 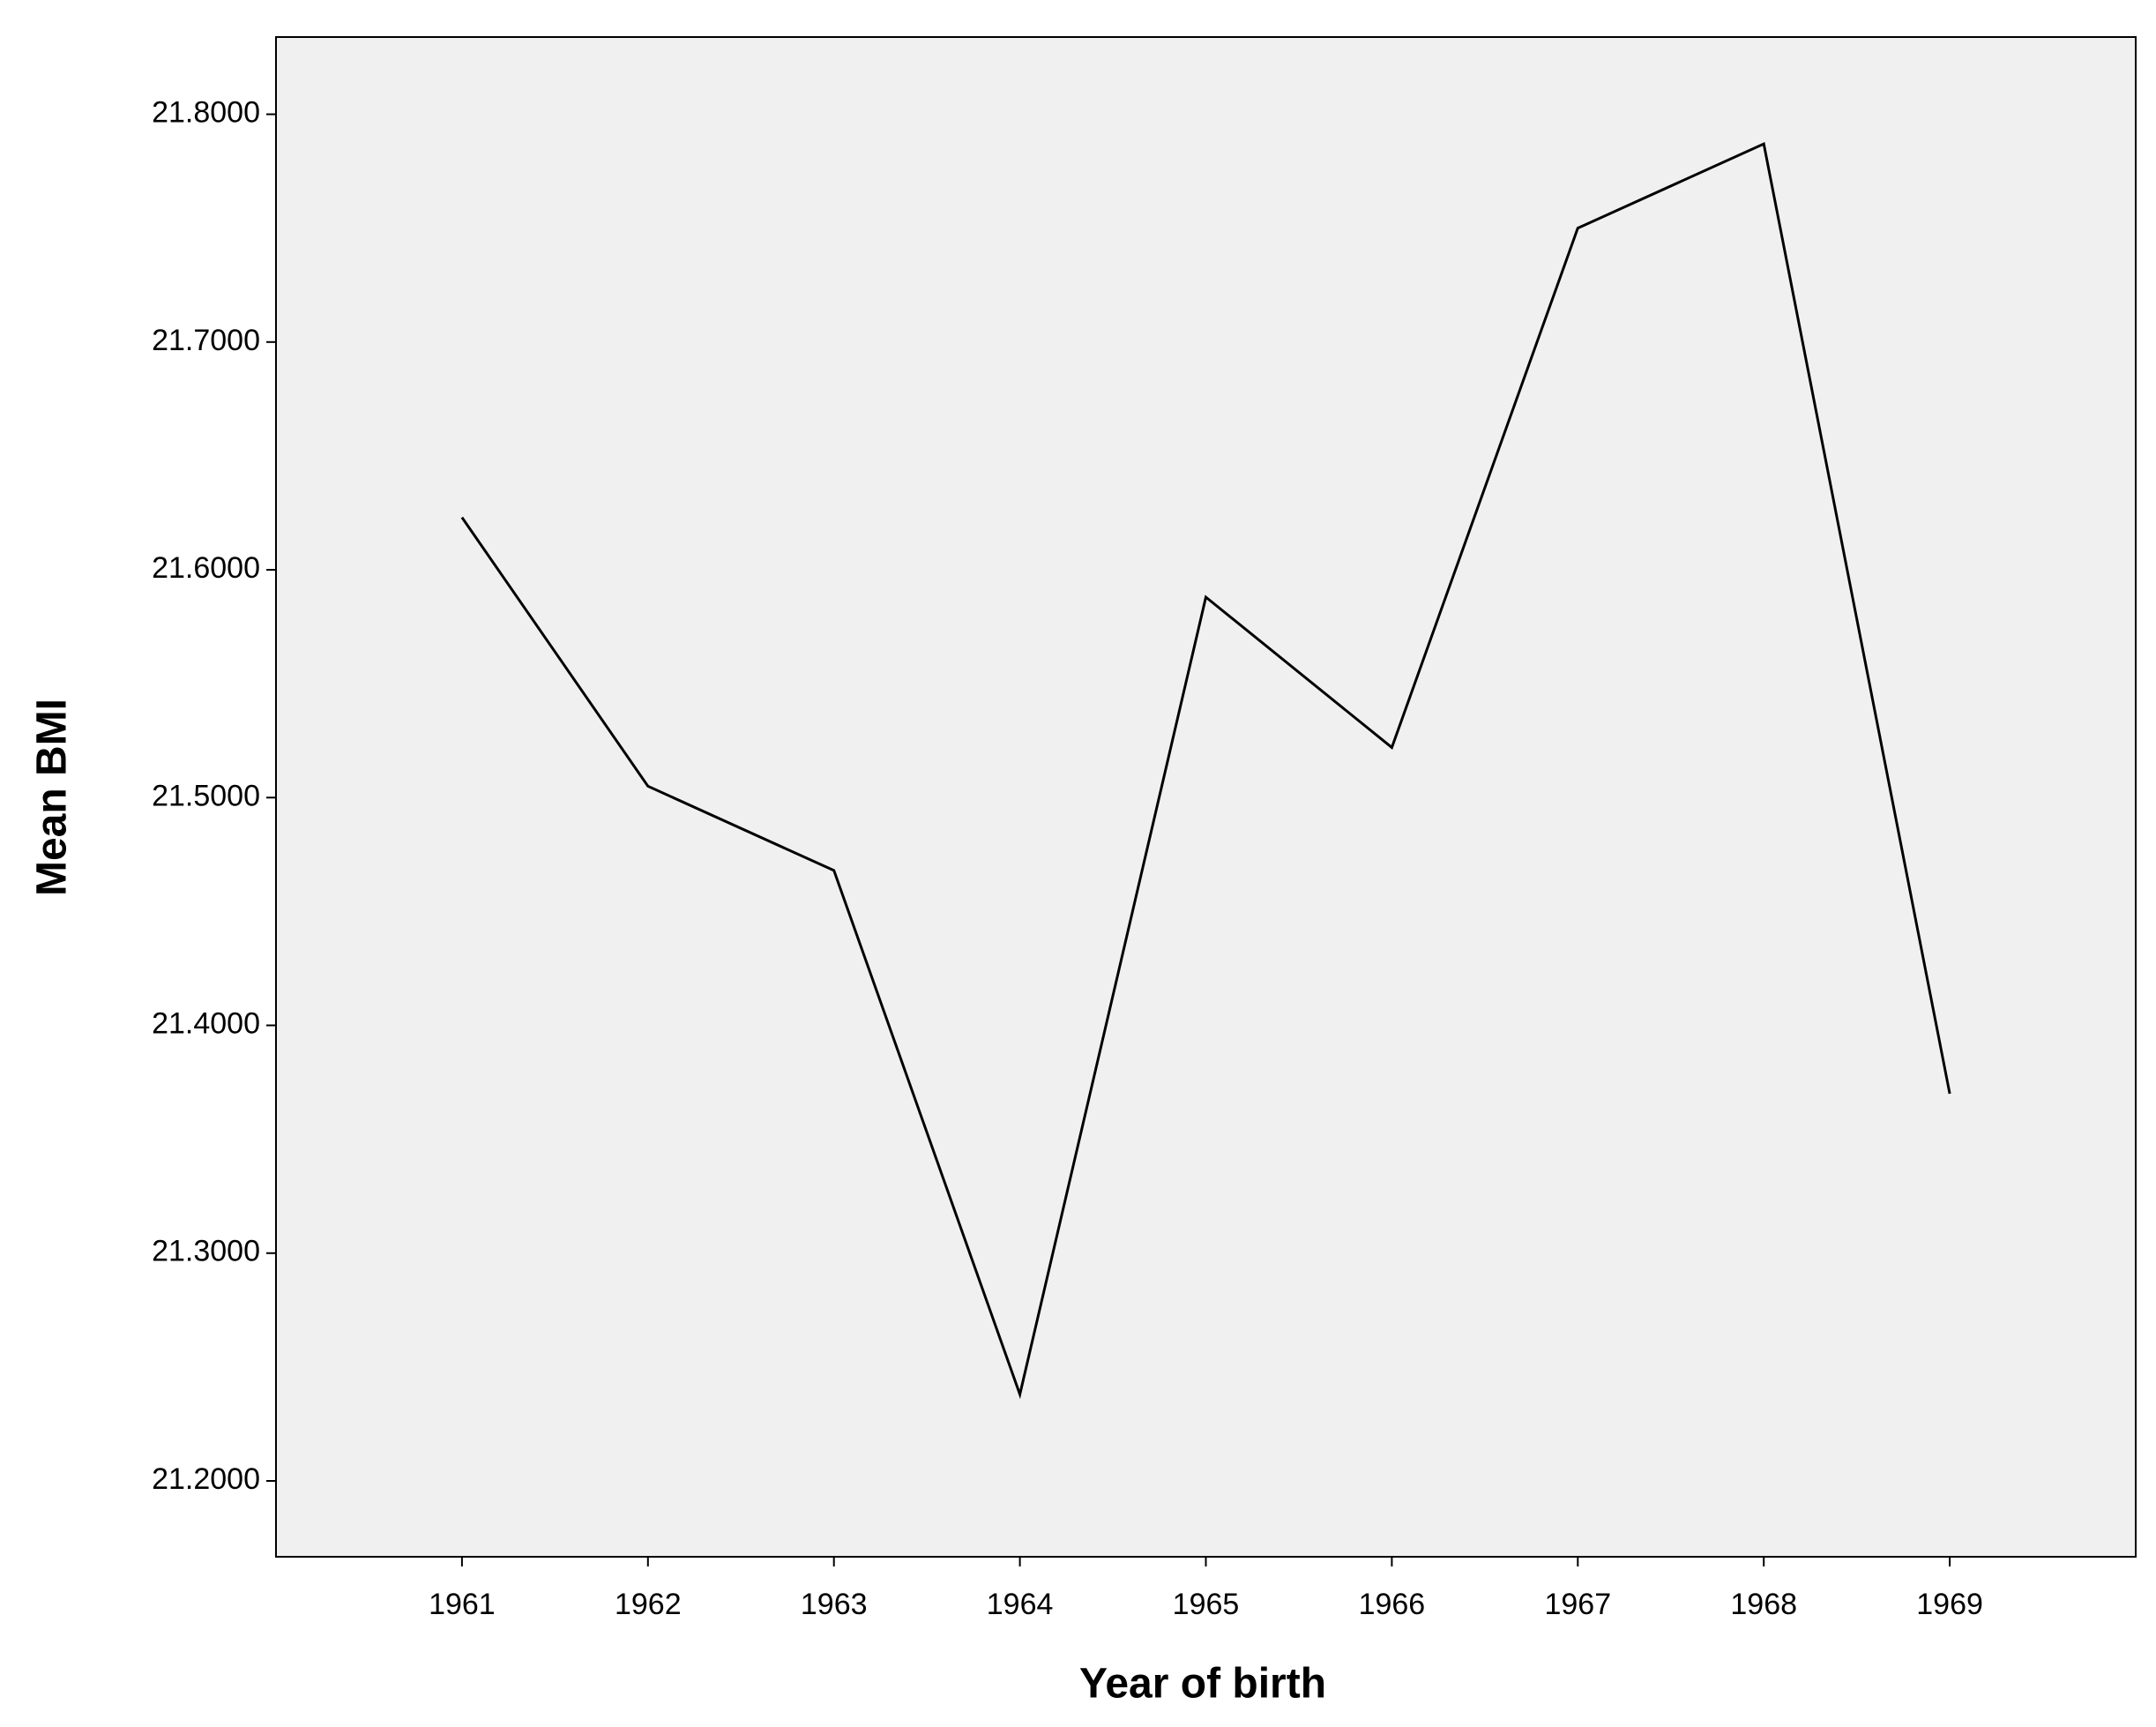 What do you see at coordinates (52, 797) in the screenshot?
I see `y-axis-title: Mean BMI` at bounding box center [52, 797].